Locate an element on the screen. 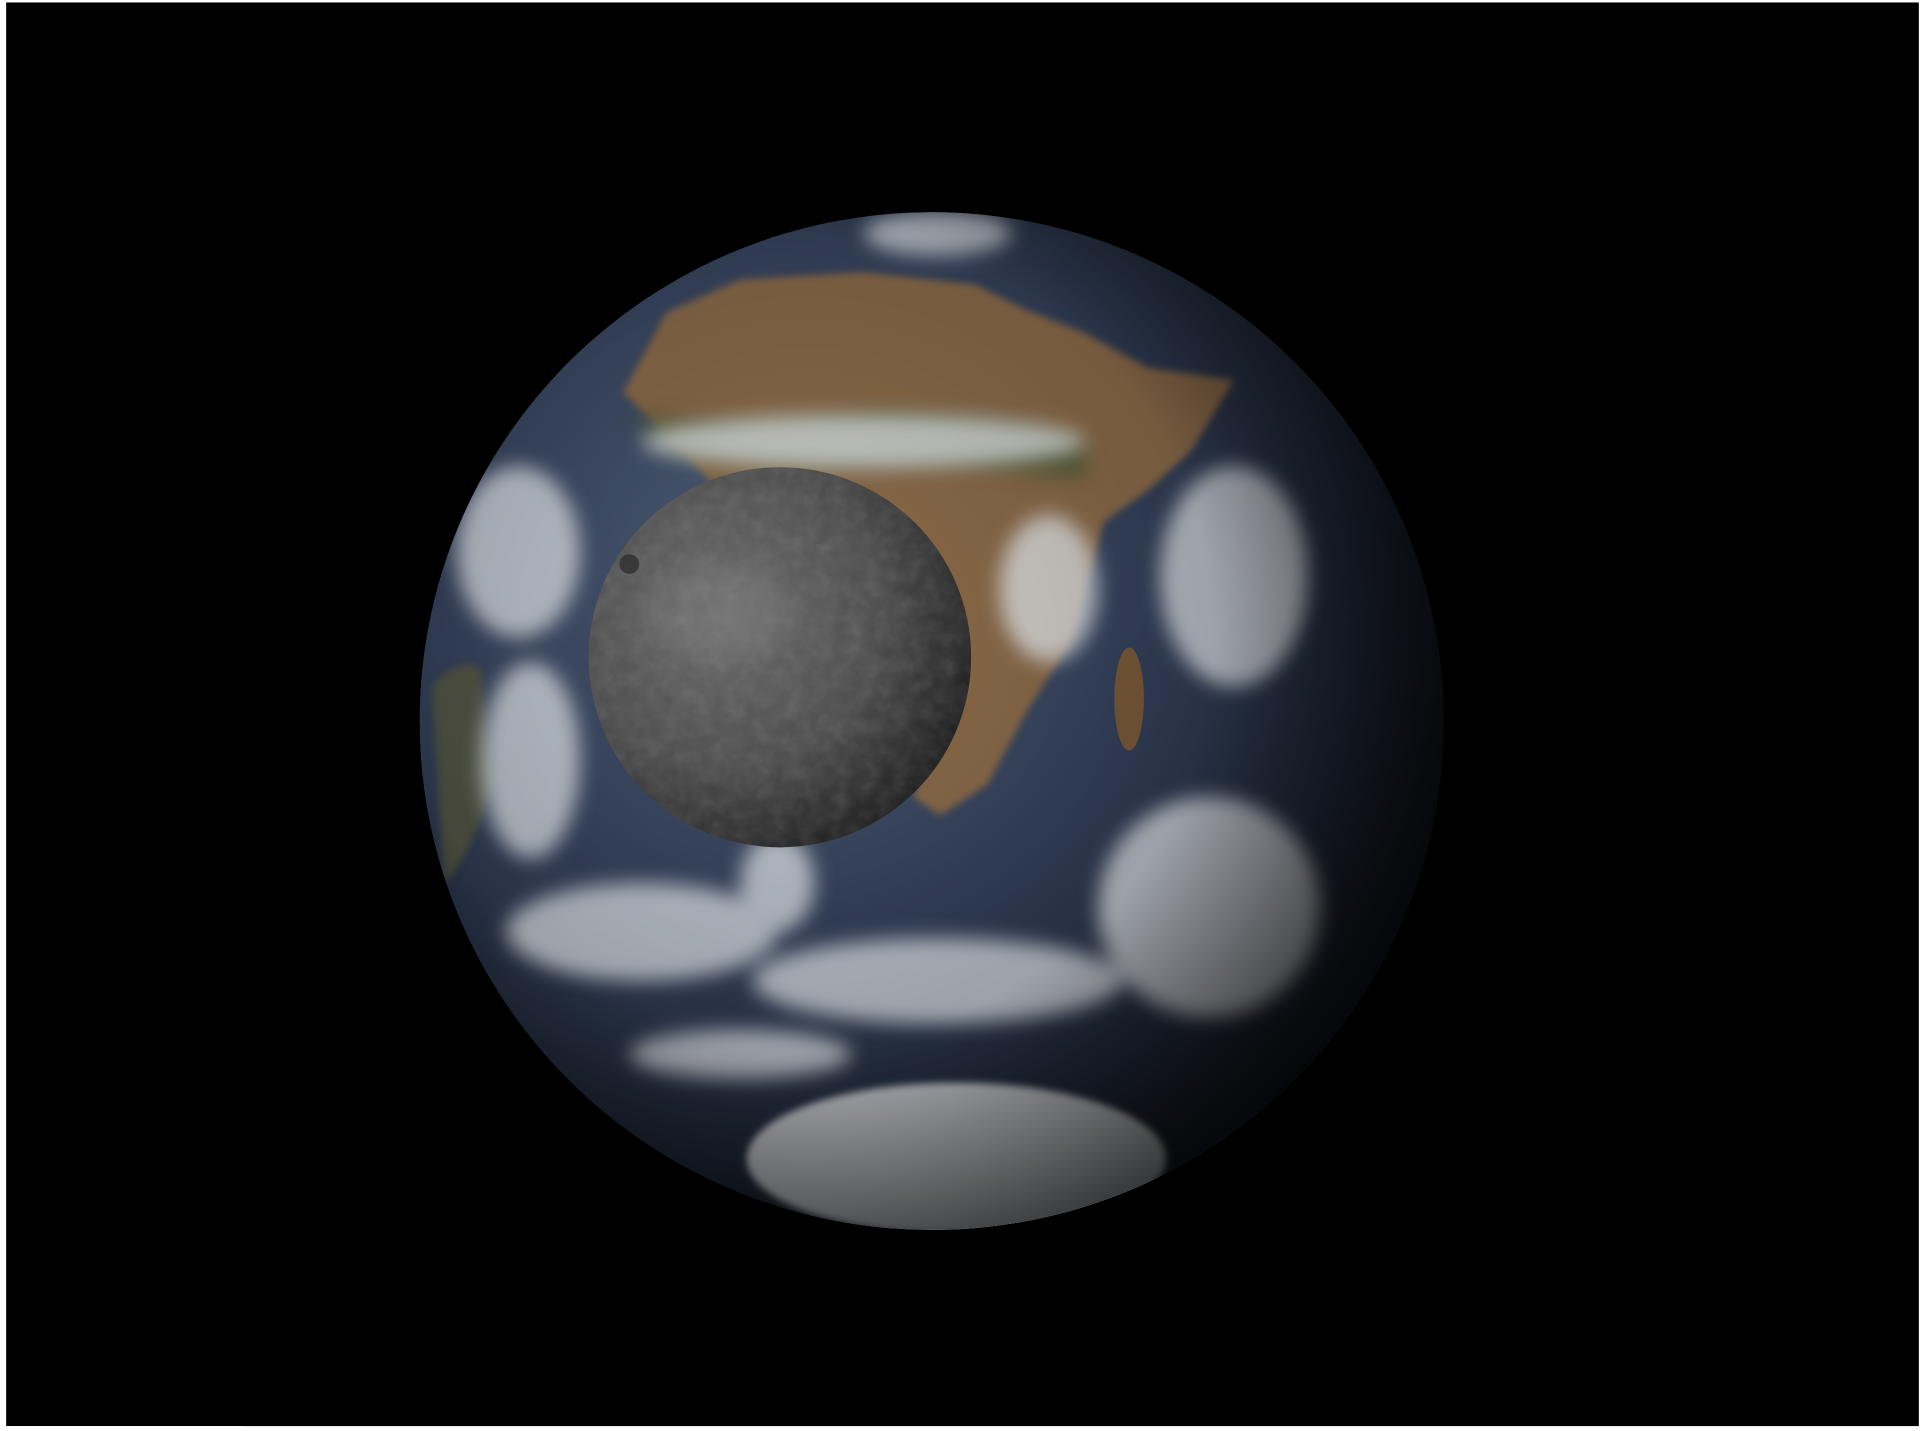 This screenshot has height=1431, width=1925. bottom-strip is located at coordinates (122, 1428).